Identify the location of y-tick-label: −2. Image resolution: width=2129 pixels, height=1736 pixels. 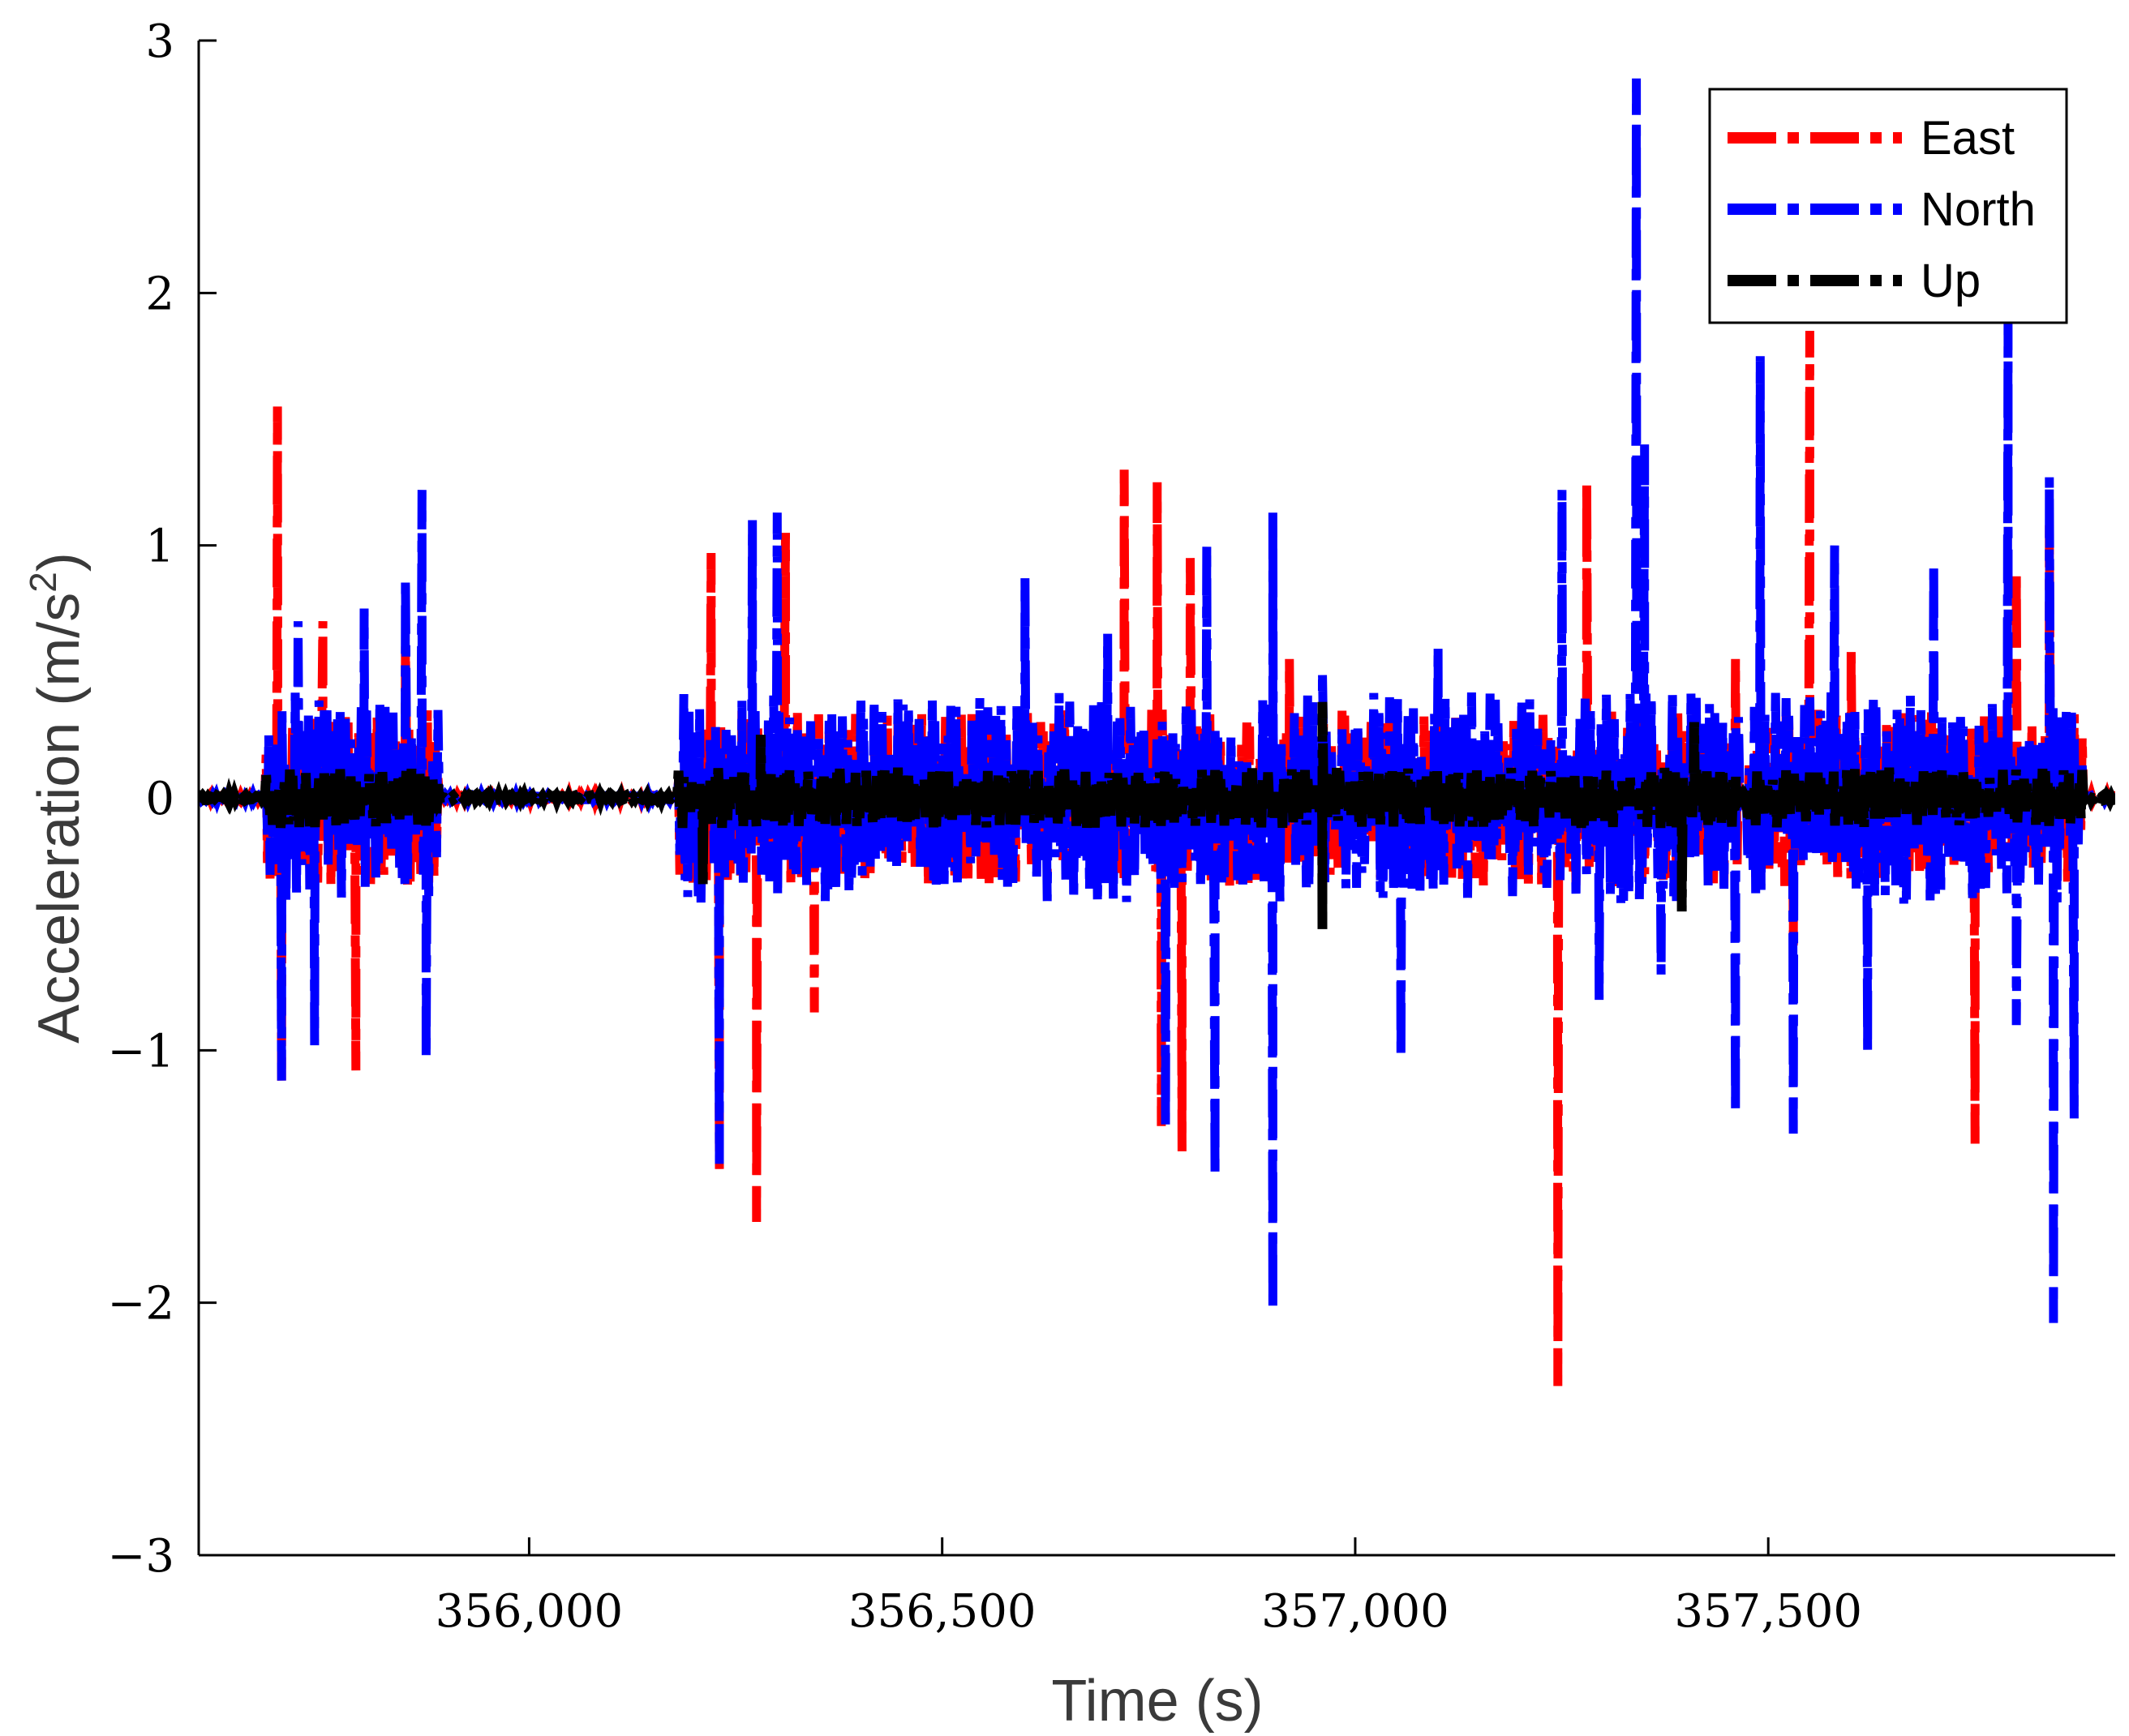
(140, 1304).